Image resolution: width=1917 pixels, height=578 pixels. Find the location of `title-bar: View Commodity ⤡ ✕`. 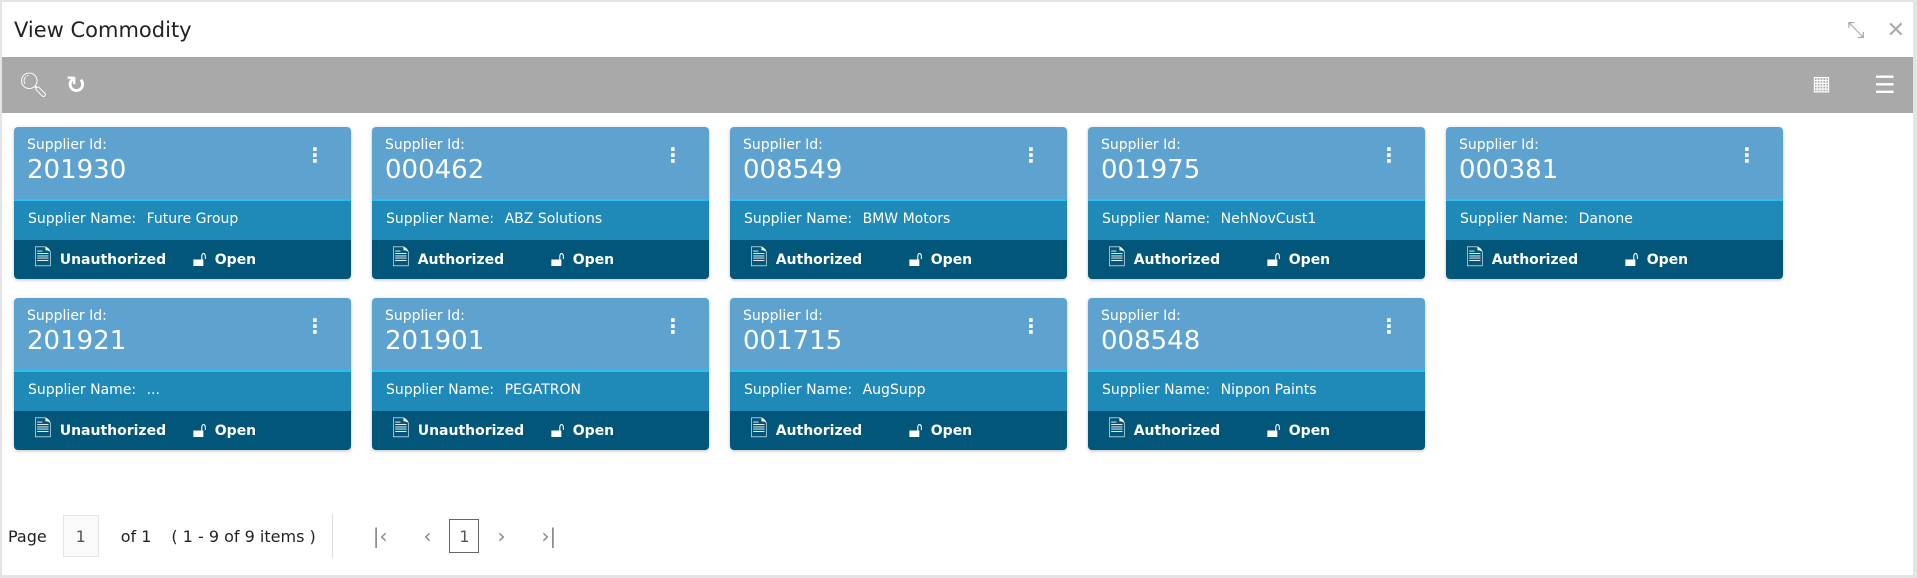

title-bar: View Commodity ⤡ ✕ is located at coordinates (957, 29).